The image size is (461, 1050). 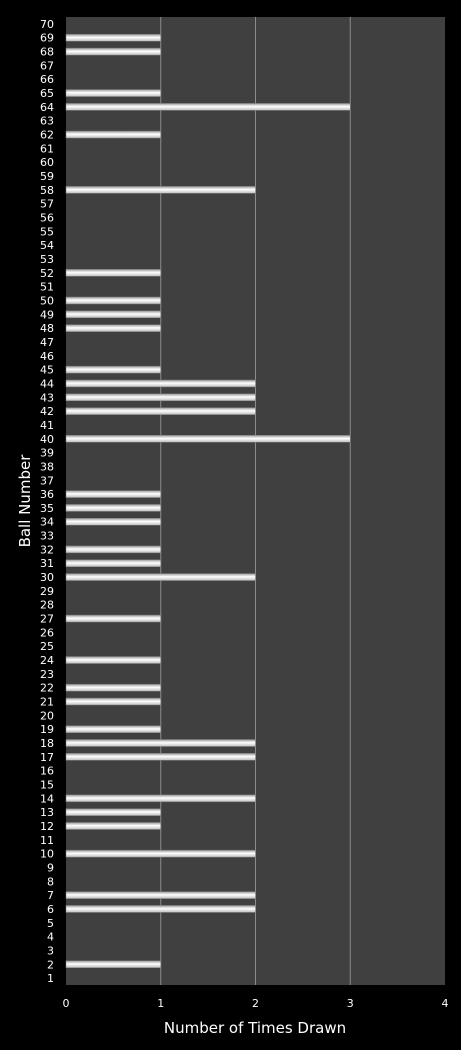 I want to click on y-tick-label: 58, so click(x=47, y=190).